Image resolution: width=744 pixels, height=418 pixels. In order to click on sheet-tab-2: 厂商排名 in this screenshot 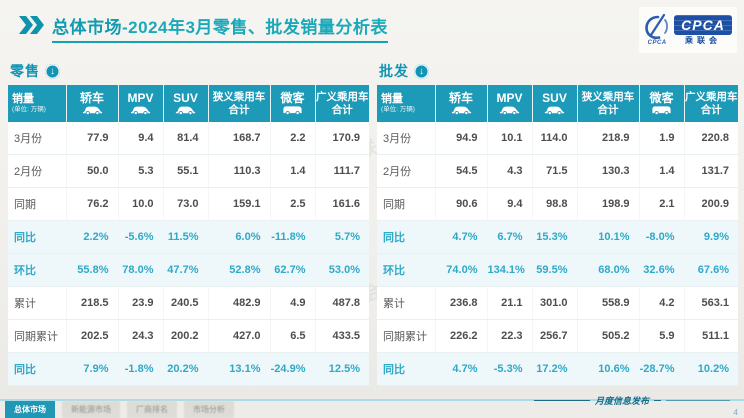, I will do `click(152, 409)`.